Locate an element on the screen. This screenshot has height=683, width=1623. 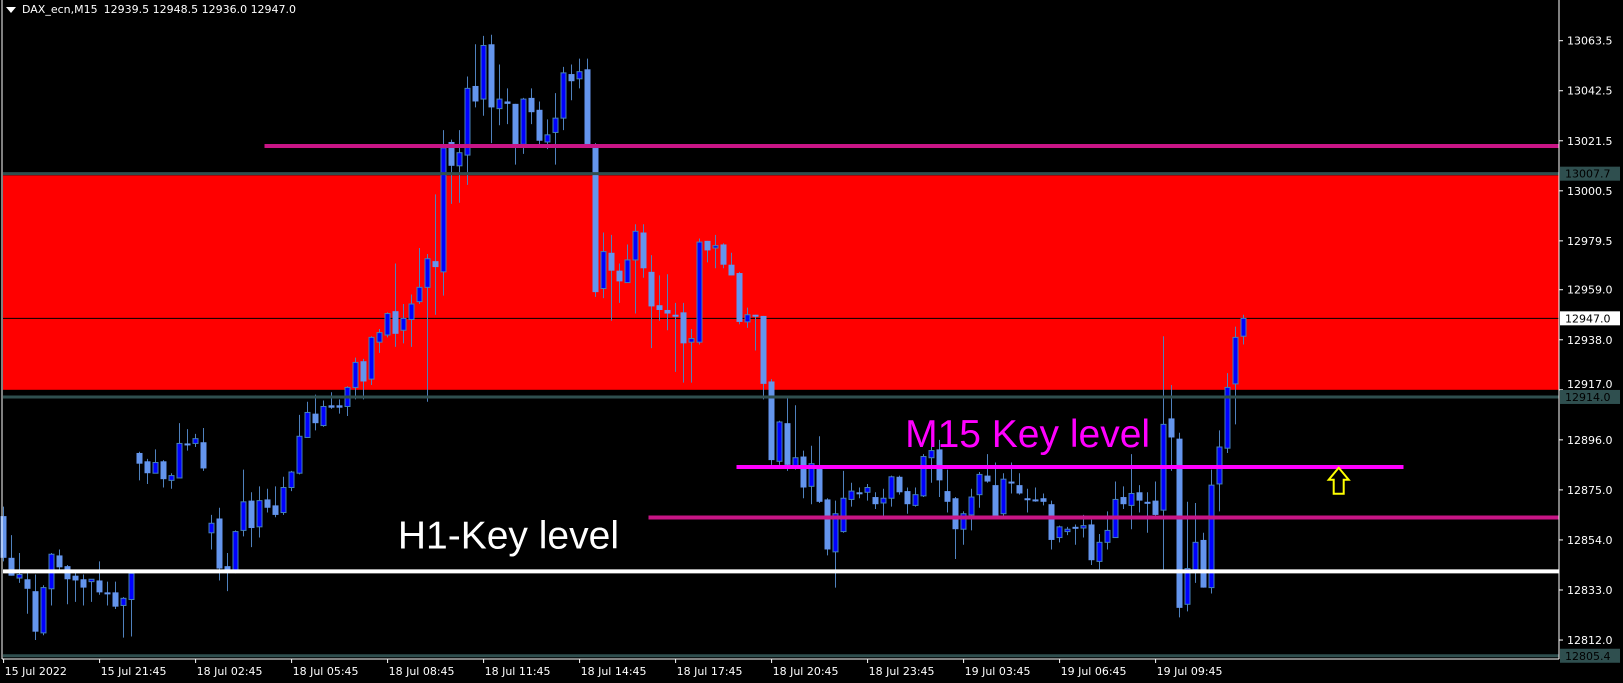
h1-key-level-label: H1-Key level is located at coordinates (508, 535).